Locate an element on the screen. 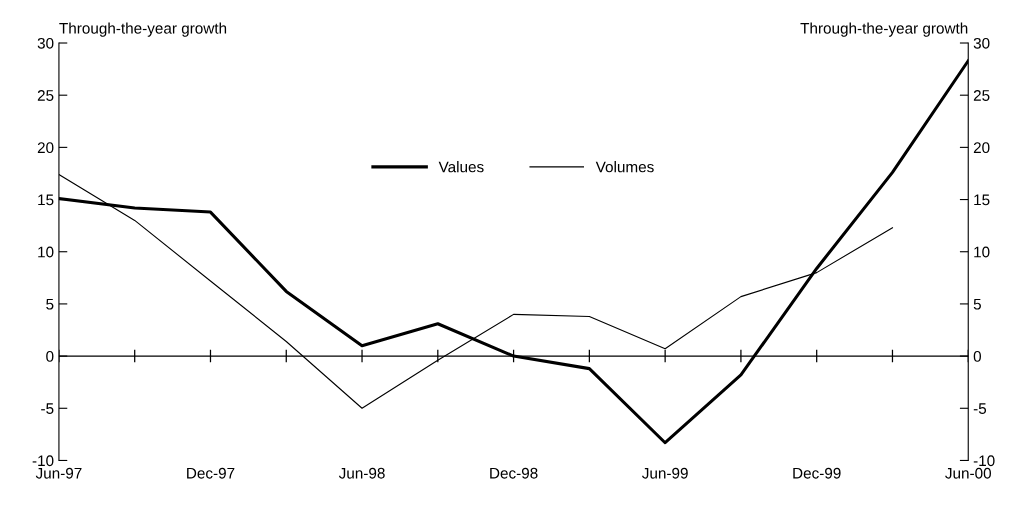 This screenshot has height=506, width=1016. y-tick-label: 15 is located at coordinates (46, 200).